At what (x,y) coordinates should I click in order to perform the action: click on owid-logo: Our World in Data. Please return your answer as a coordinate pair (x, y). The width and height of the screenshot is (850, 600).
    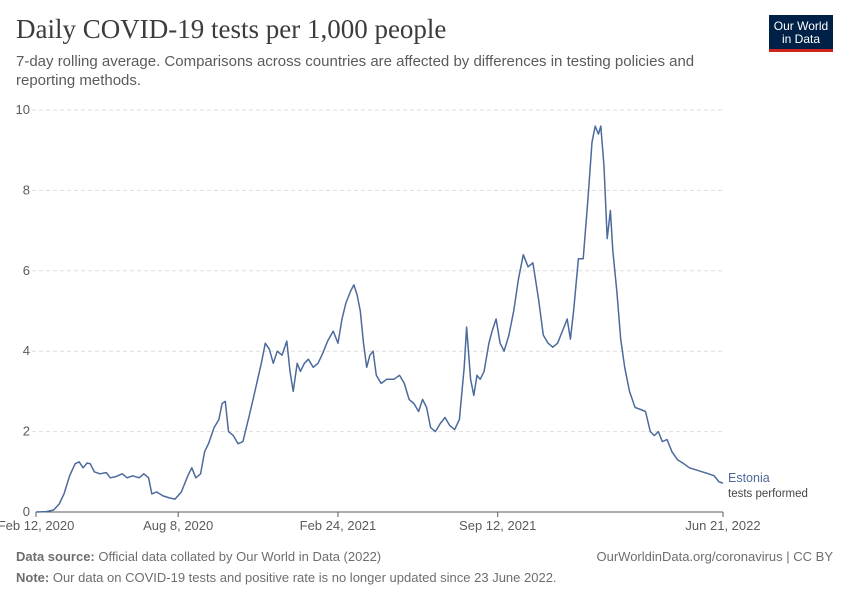
    Looking at the image, I should click on (801, 33).